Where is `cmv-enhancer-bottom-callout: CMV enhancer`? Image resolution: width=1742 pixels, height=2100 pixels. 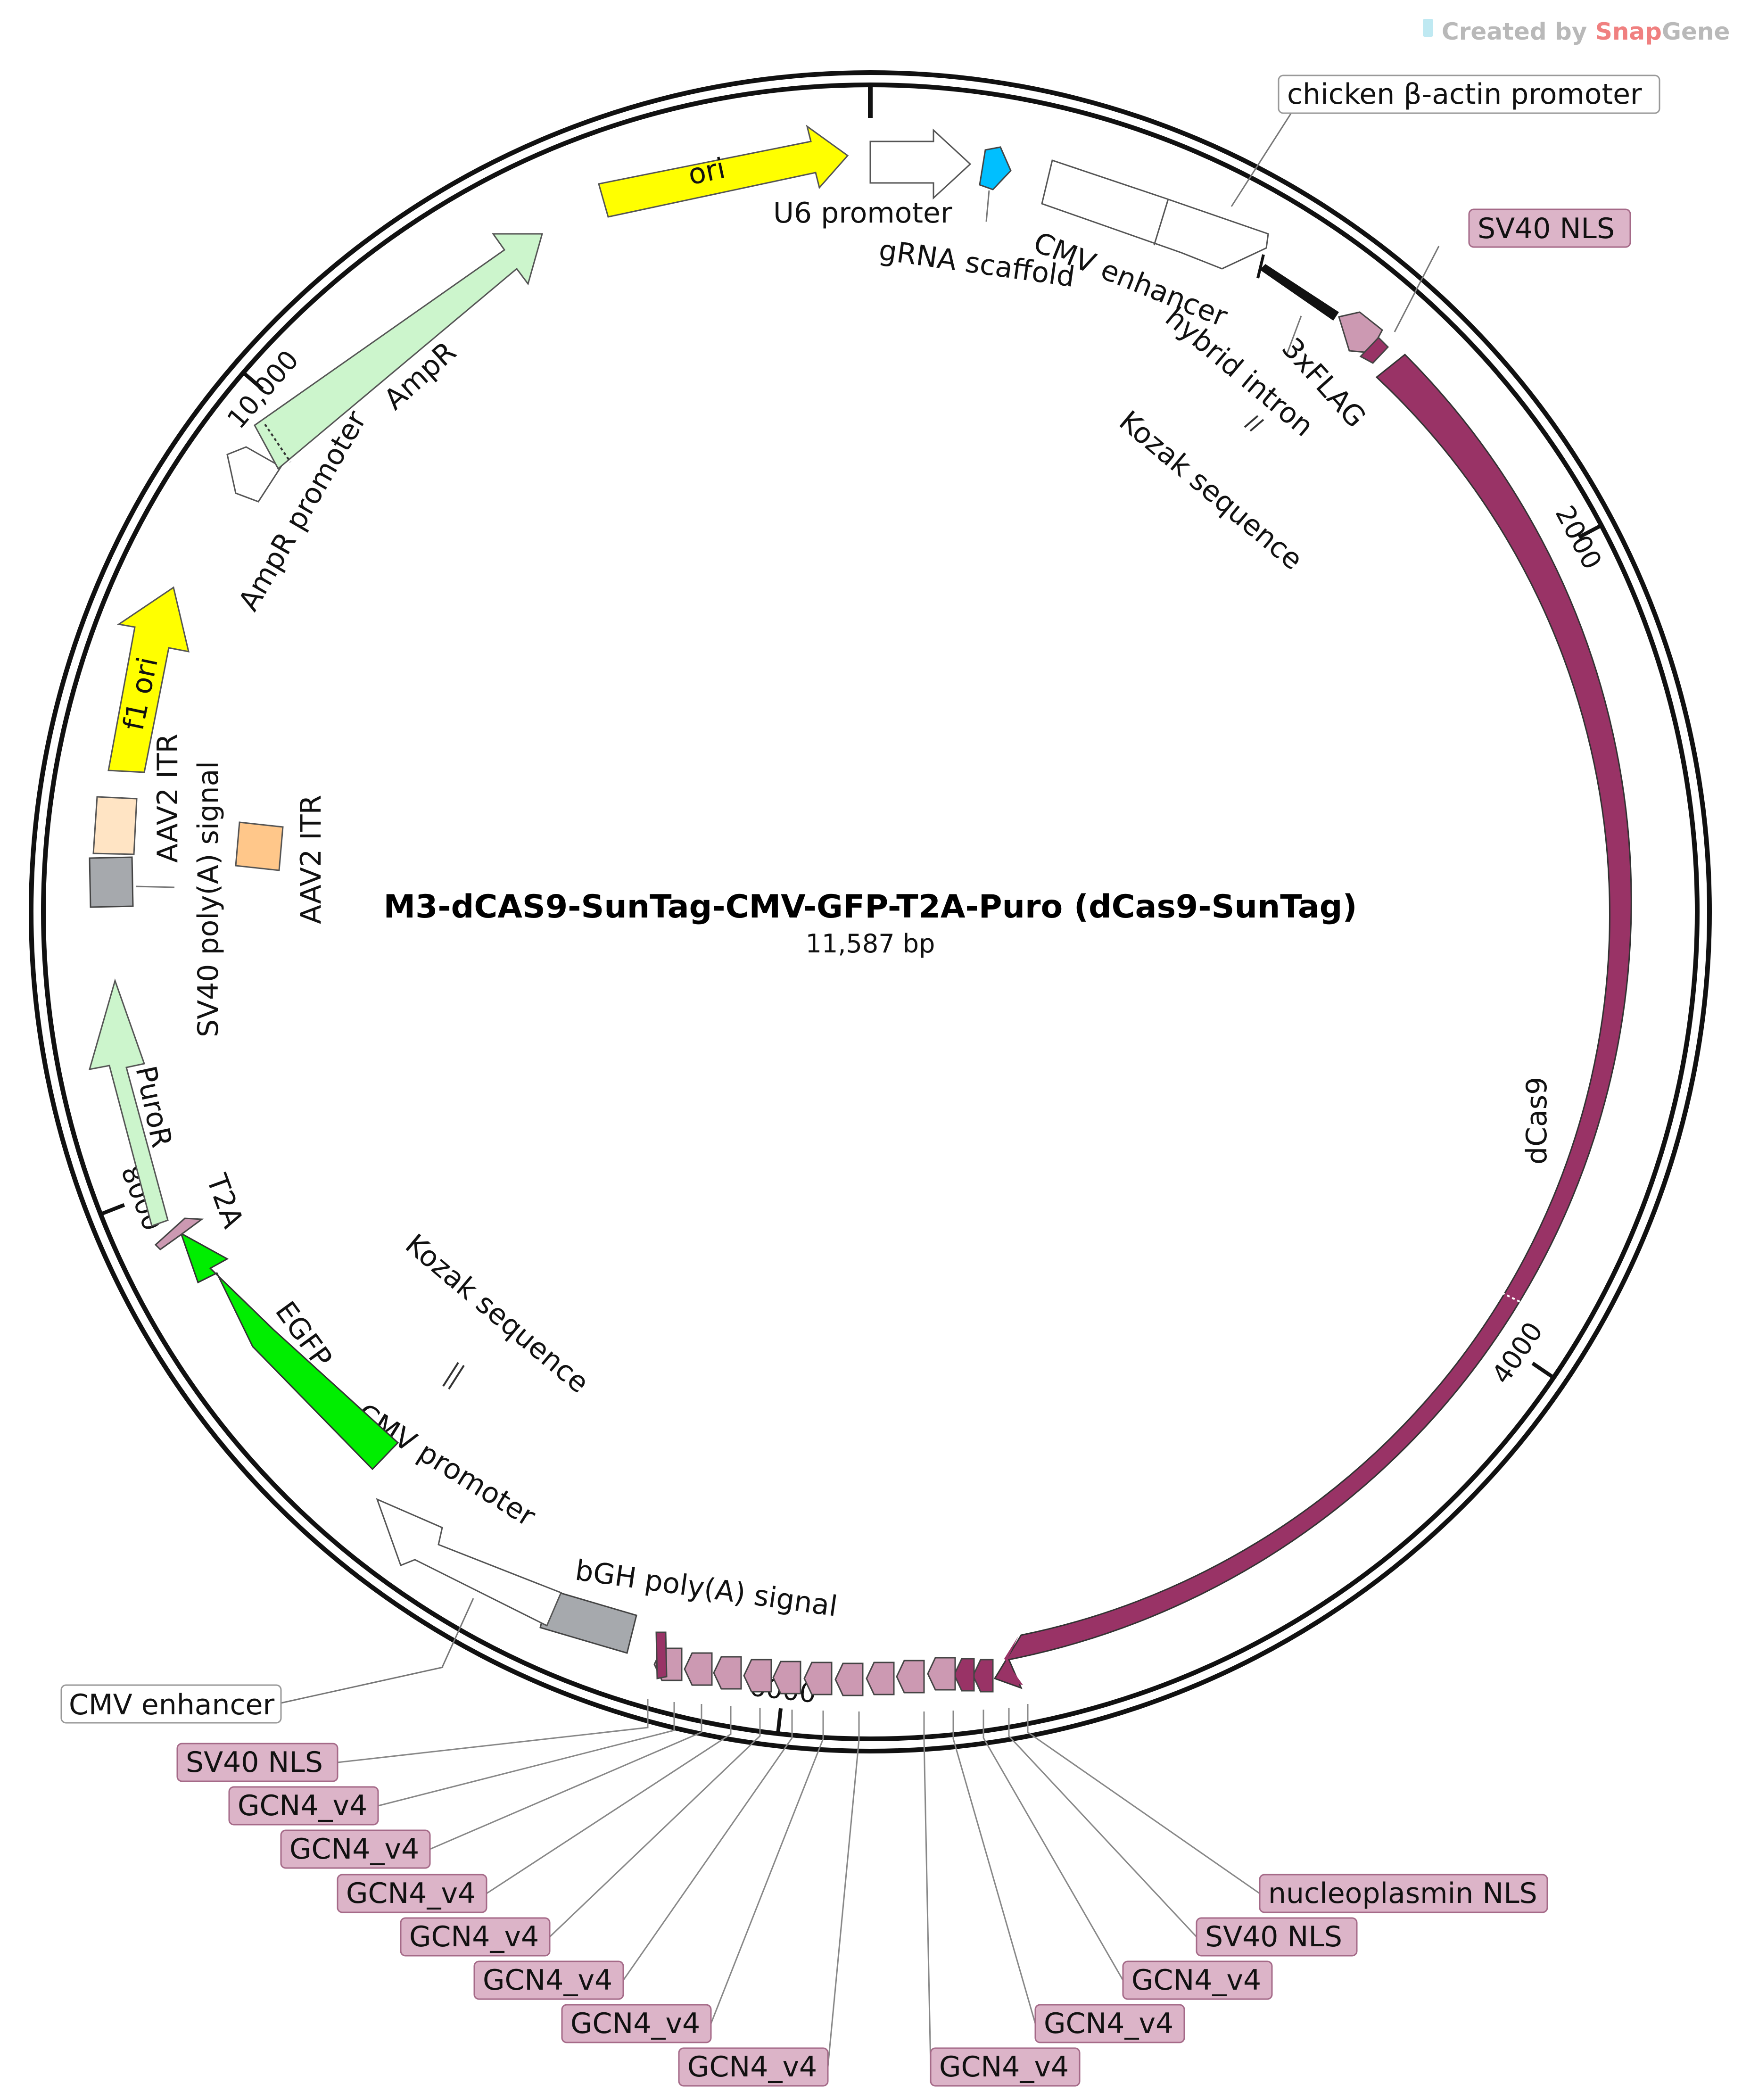 cmv-enhancer-bottom-callout: CMV enhancer is located at coordinates (252, 1695).